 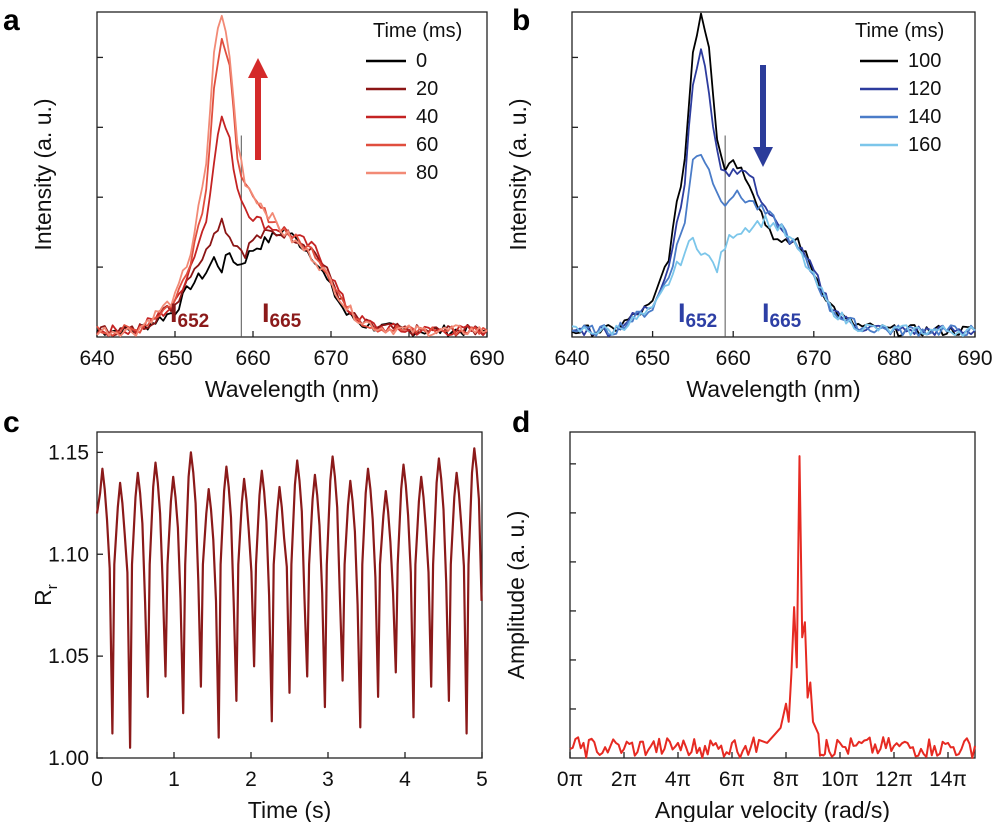 What do you see at coordinates (251, 779) in the screenshot?
I see `x-tick-label: 2` at bounding box center [251, 779].